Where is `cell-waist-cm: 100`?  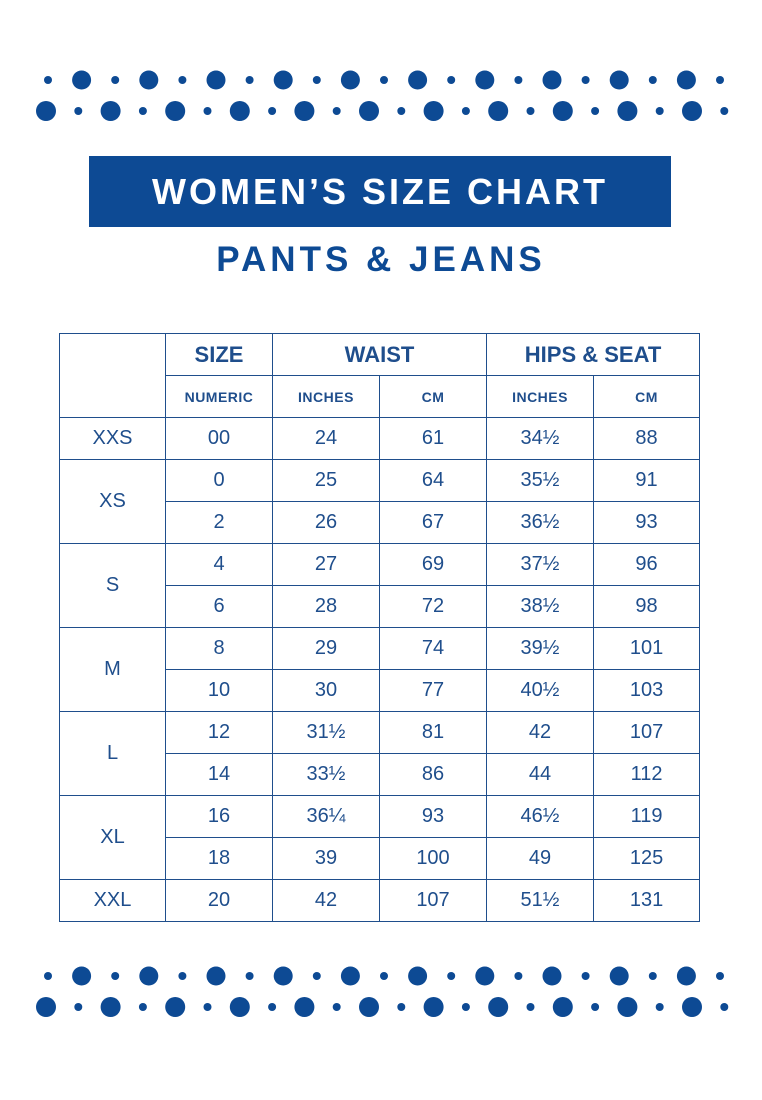
cell-waist-cm: 100 is located at coordinates (433, 858).